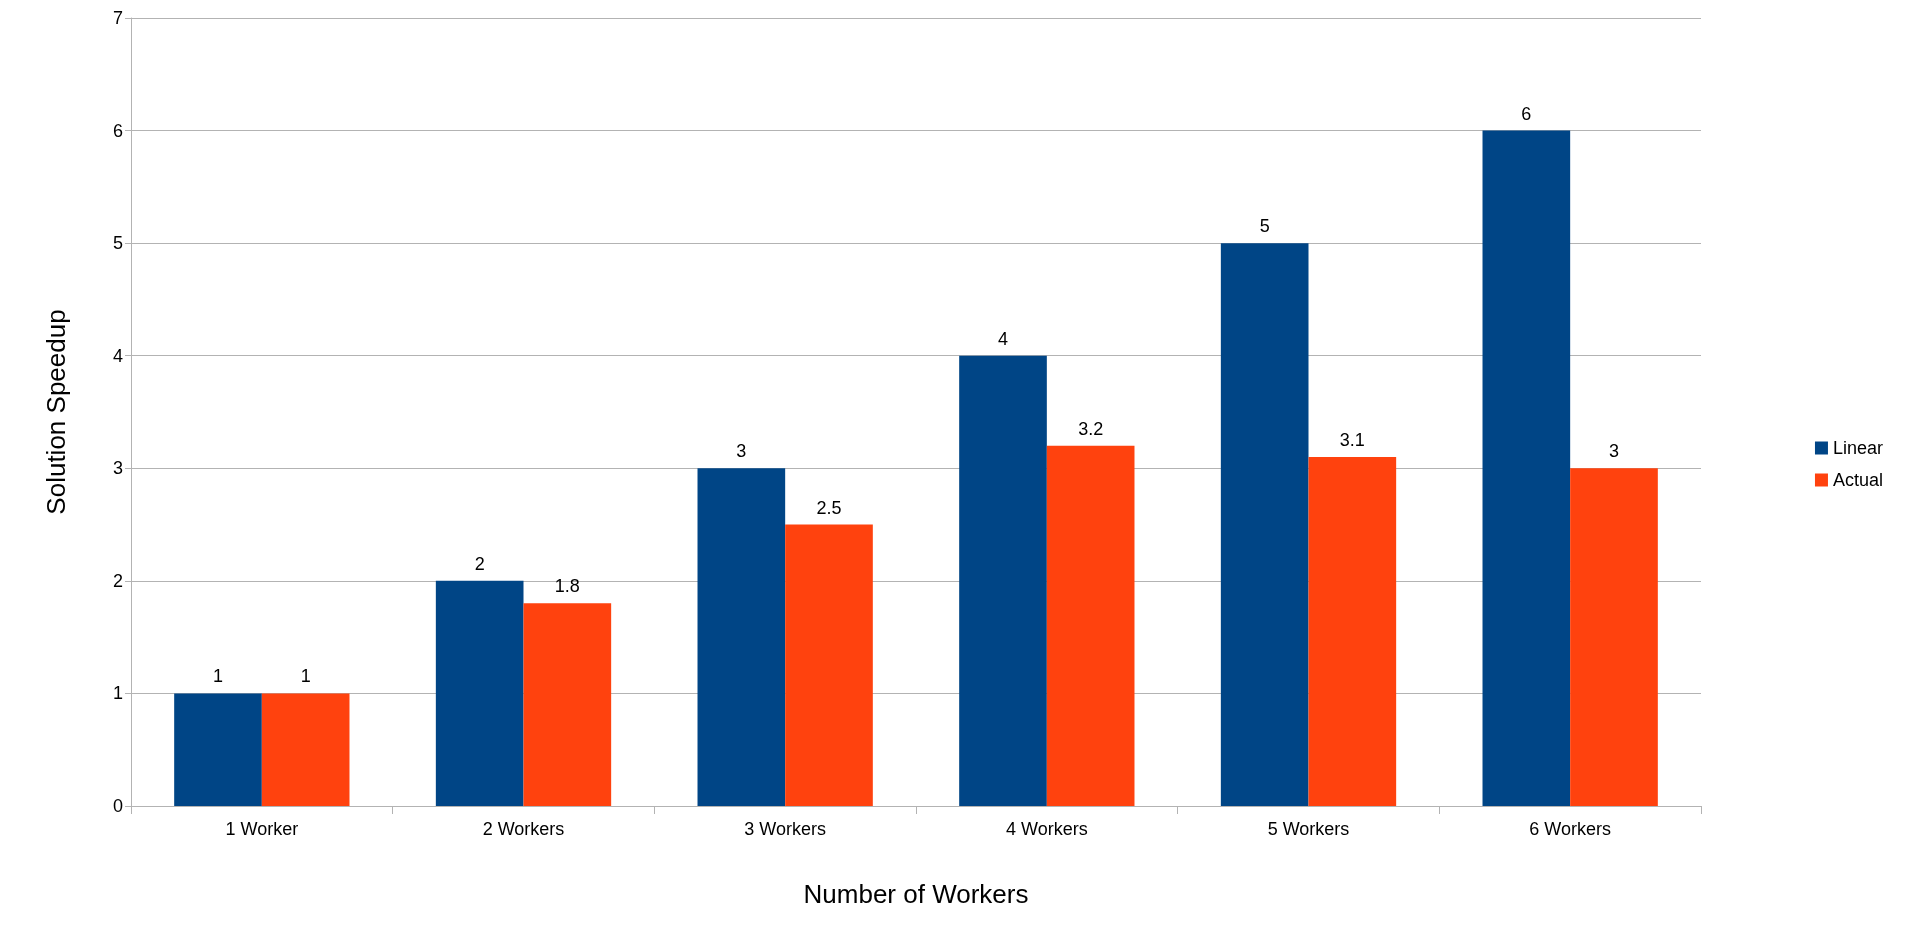  What do you see at coordinates (785, 829) in the screenshot?
I see `x-tick-label: 3 Workers` at bounding box center [785, 829].